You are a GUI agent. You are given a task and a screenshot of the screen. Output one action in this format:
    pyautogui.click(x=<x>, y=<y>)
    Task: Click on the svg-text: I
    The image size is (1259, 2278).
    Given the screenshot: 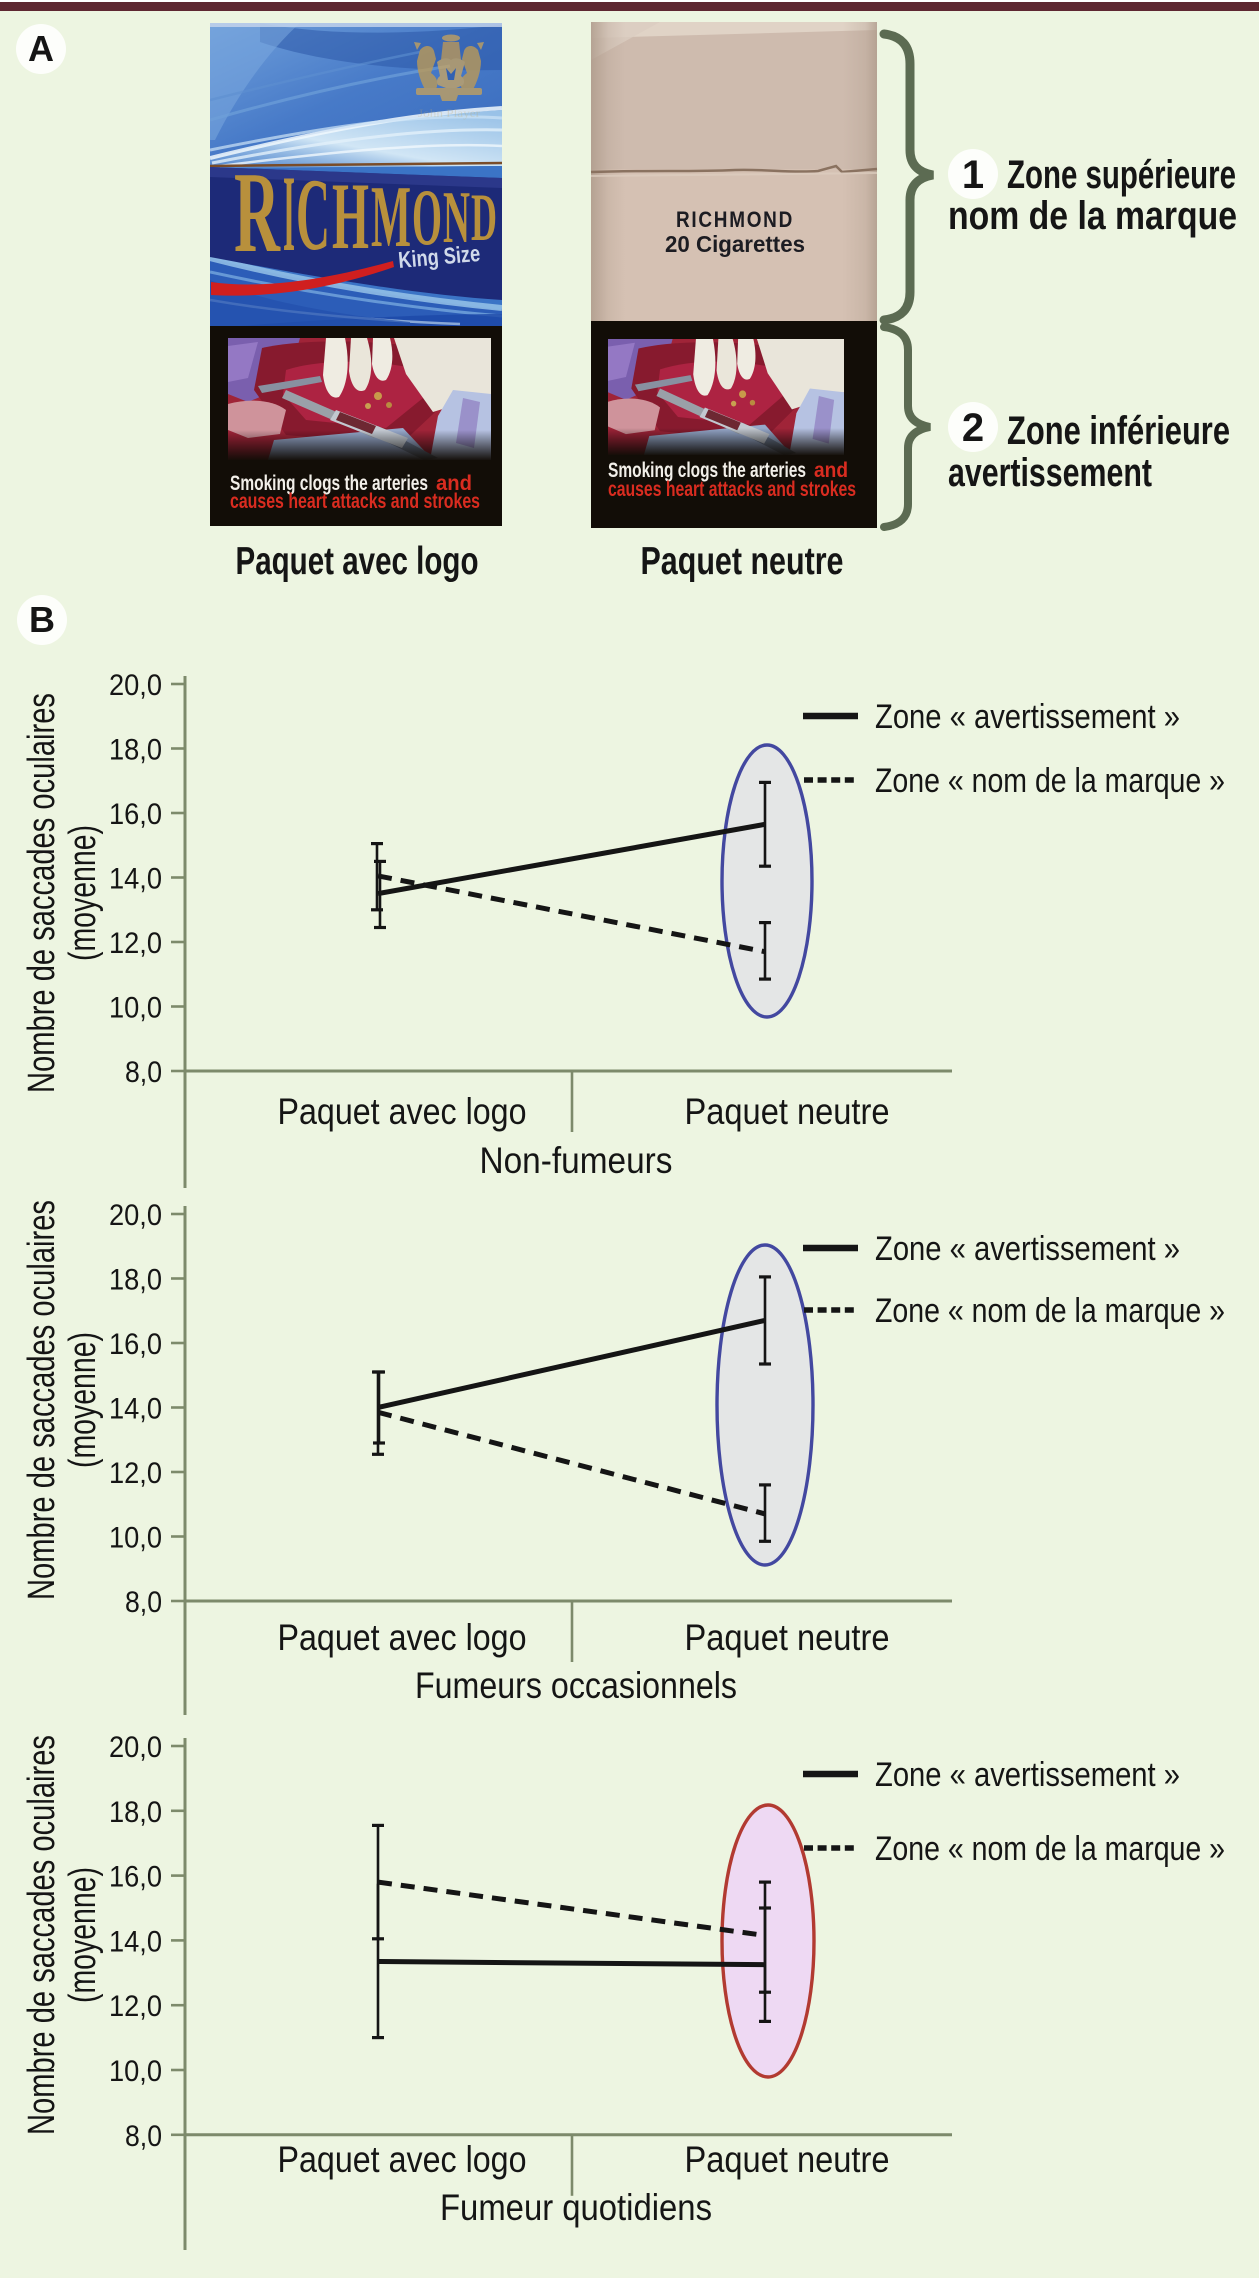 What is the action you would take?
    pyautogui.click(x=289, y=213)
    